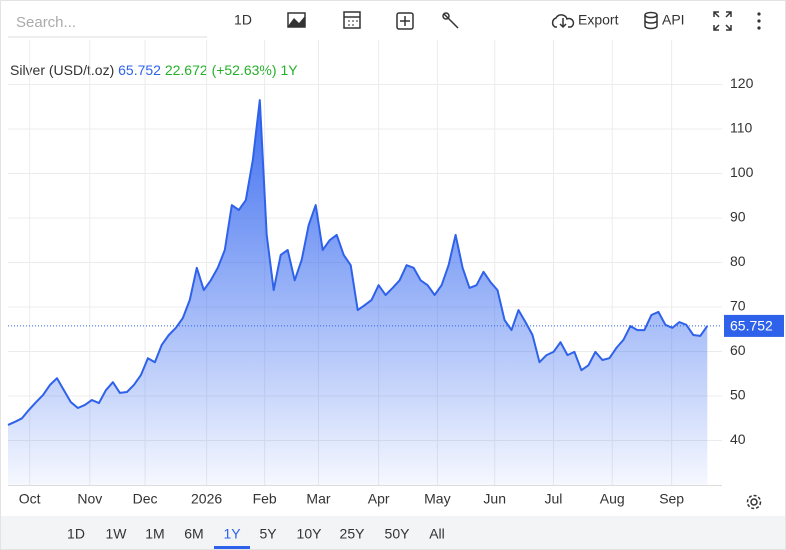 This screenshot has height=550, width=786. Describe the element at coordinates (139, 70) in the screenshot. I see `last-price: 65.752` at that location.